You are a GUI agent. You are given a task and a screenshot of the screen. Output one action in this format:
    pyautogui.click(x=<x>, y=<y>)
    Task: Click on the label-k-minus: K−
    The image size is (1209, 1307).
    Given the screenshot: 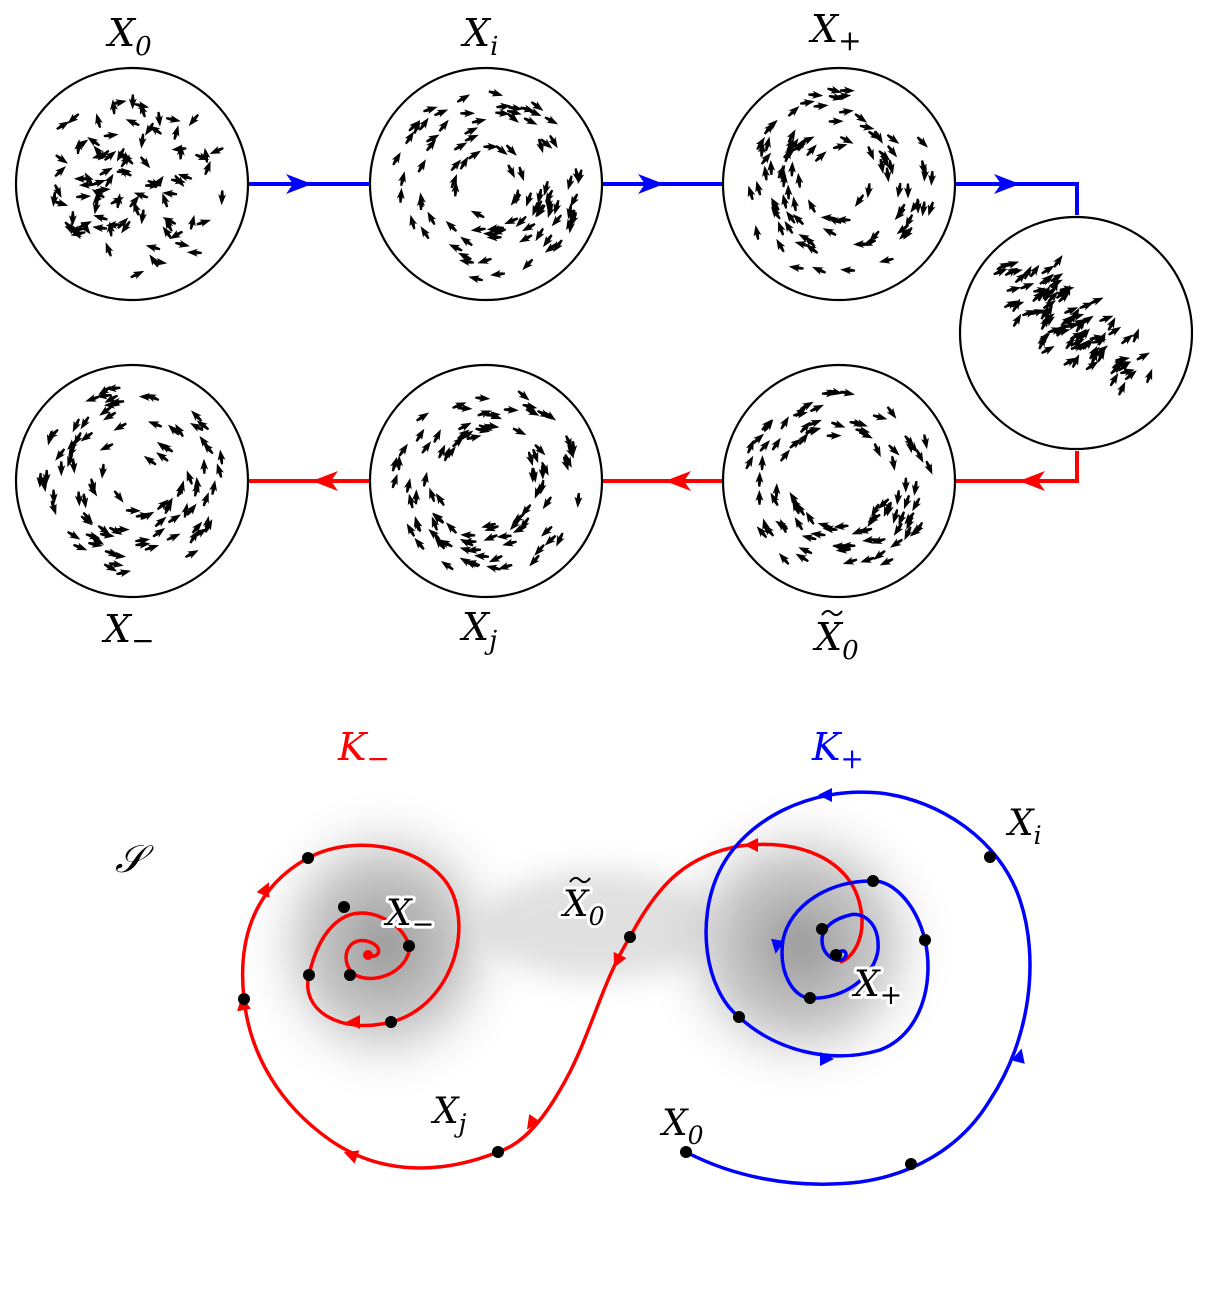 What is the action you would take?
    pyautogui.click(x=363, y=750)
    